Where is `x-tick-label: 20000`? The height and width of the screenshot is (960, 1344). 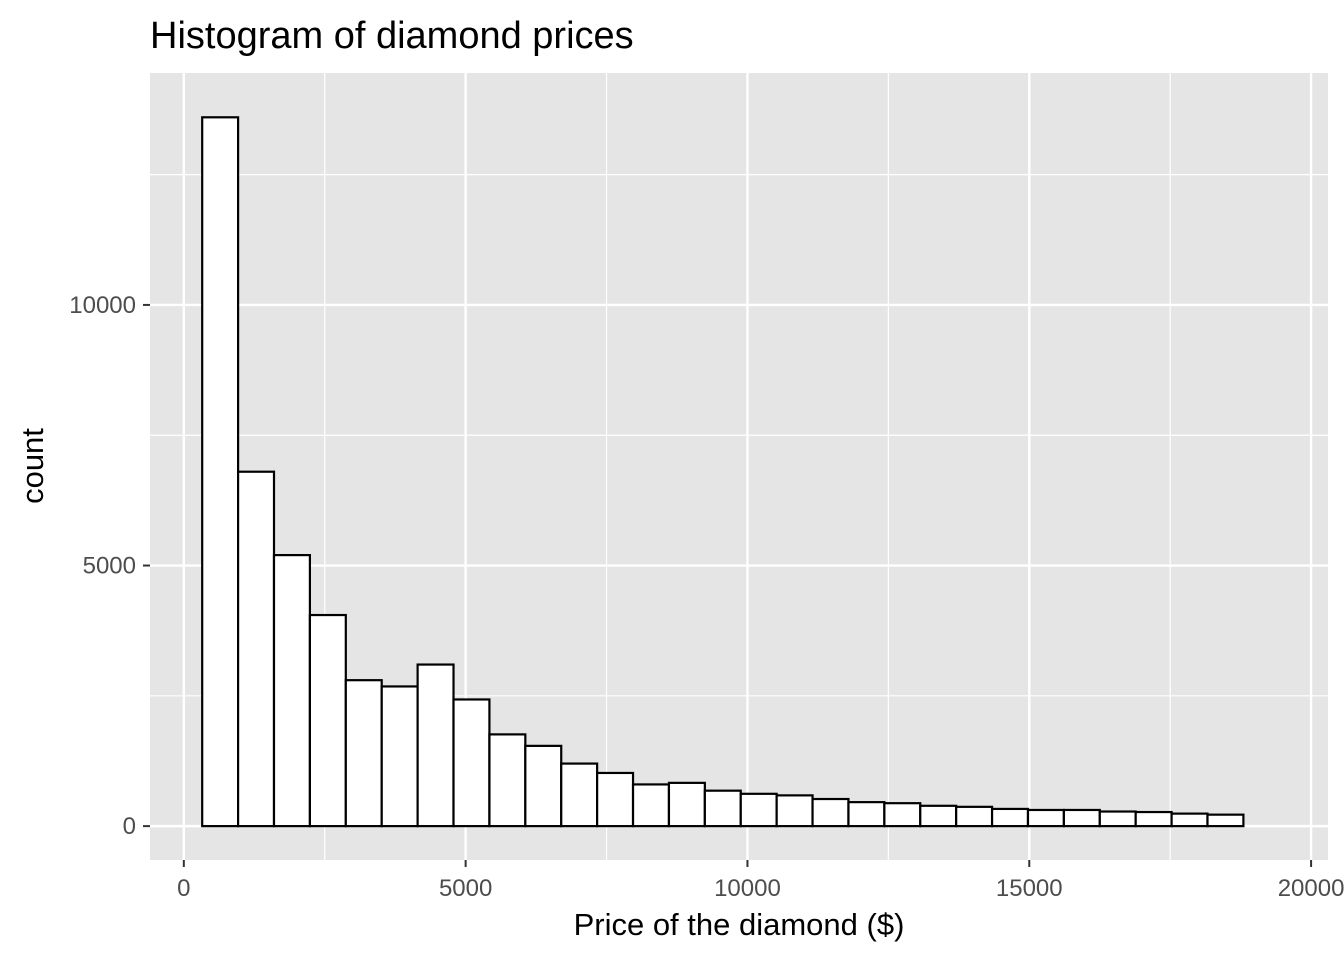
x-tick-label: 20000 is located at coordinates (1311, 888).